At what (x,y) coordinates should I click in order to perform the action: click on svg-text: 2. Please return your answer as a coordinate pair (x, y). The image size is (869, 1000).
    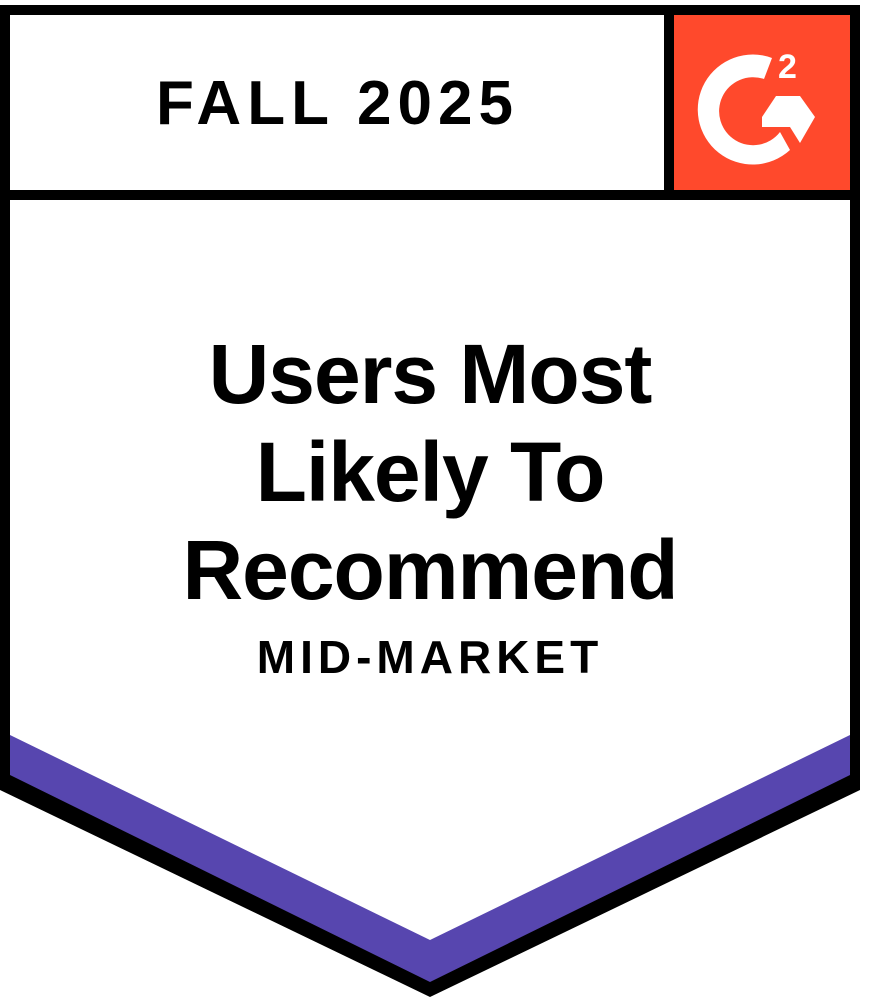
    Looking at the image, I should click on (787, 67).